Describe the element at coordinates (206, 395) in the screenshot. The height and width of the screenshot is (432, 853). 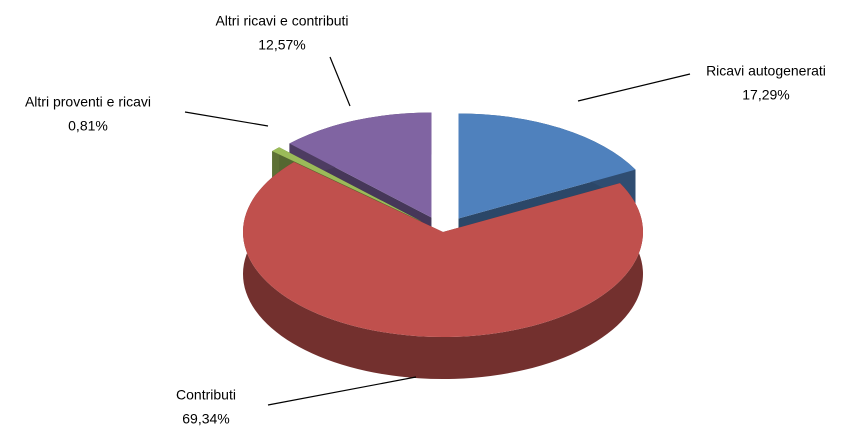
I see `slice-label: Contributi` at that location.